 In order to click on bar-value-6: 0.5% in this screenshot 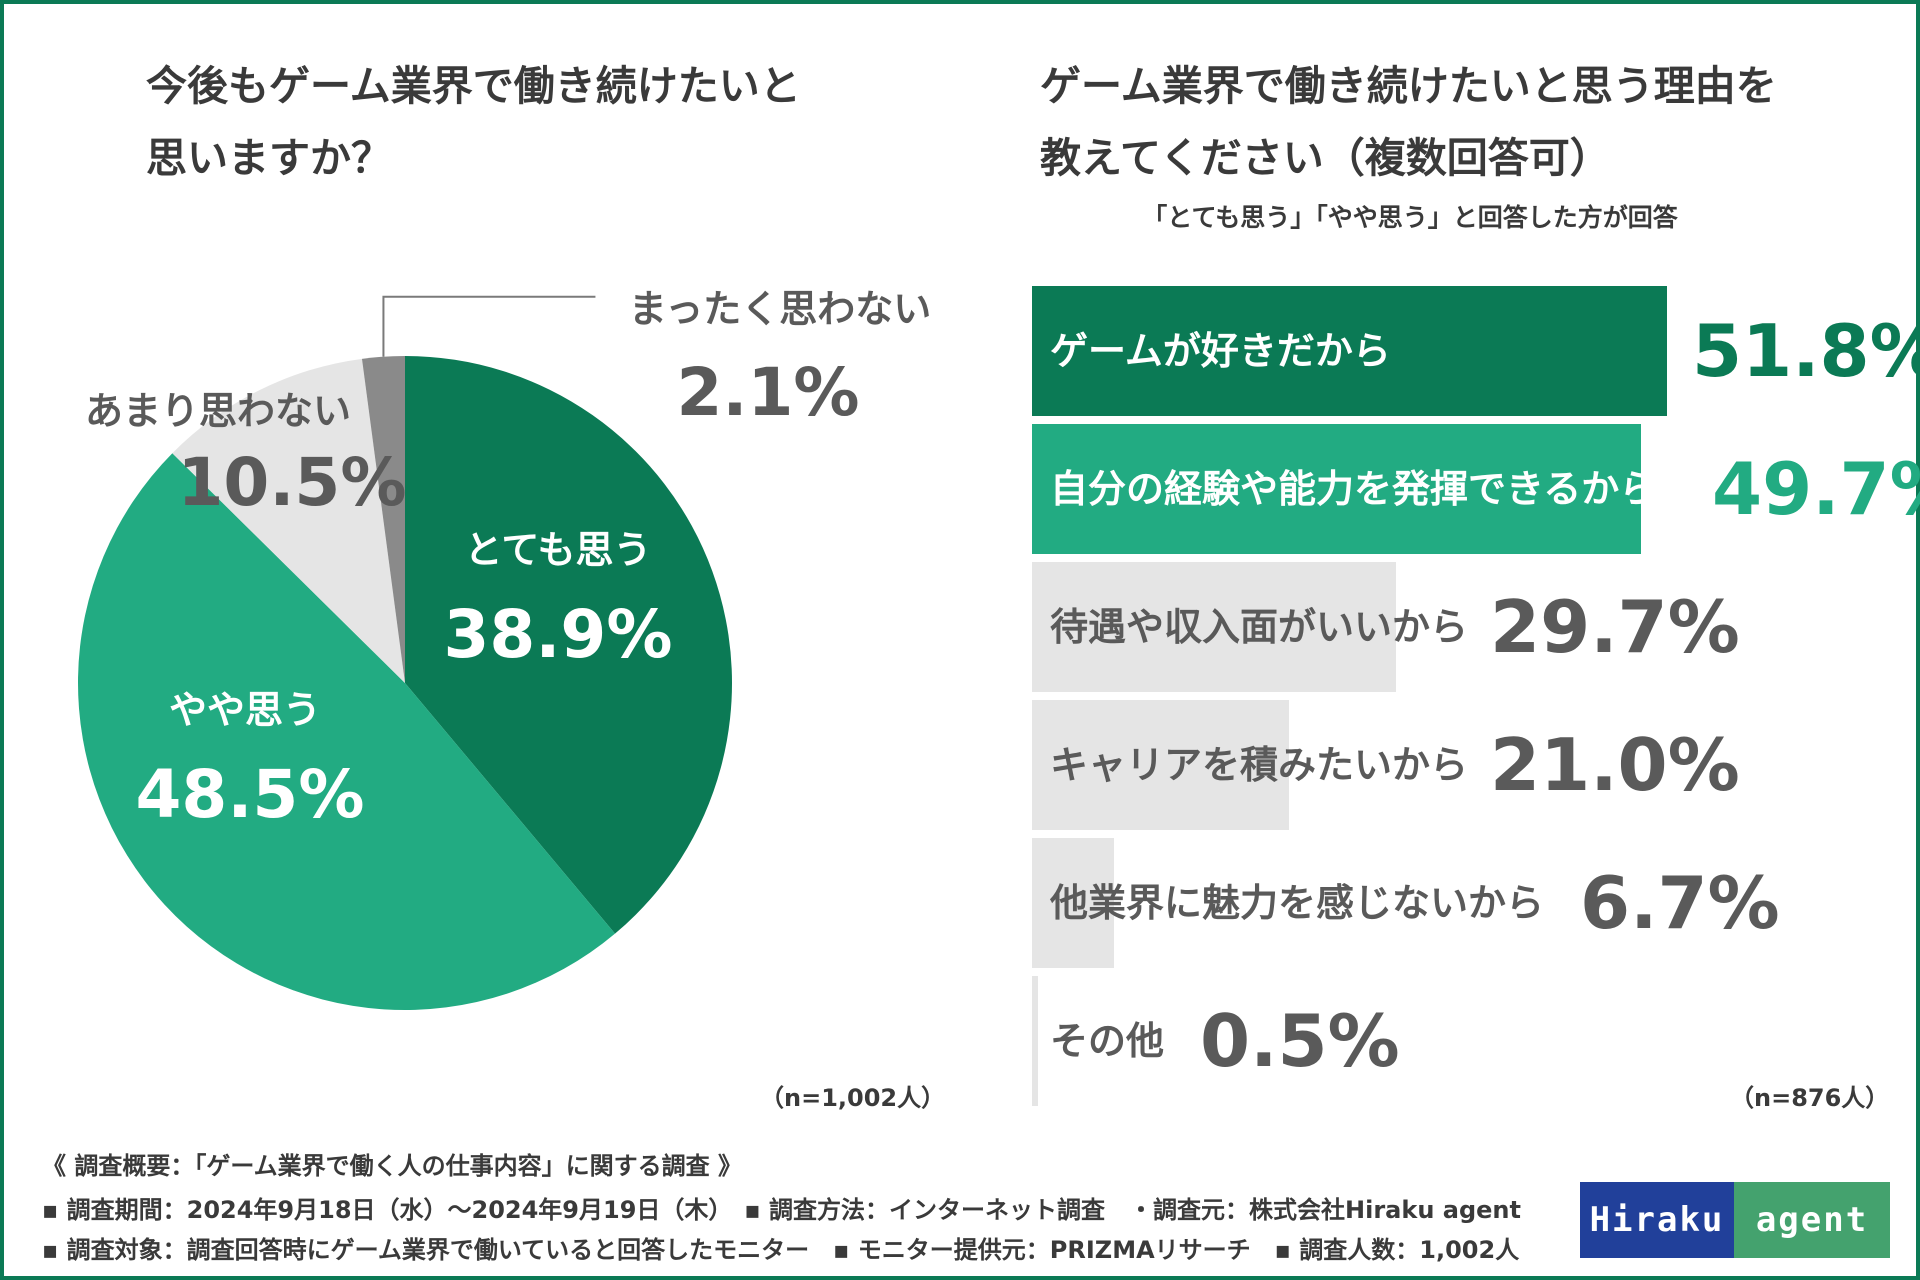, I will do `click(1300, 1041)`.